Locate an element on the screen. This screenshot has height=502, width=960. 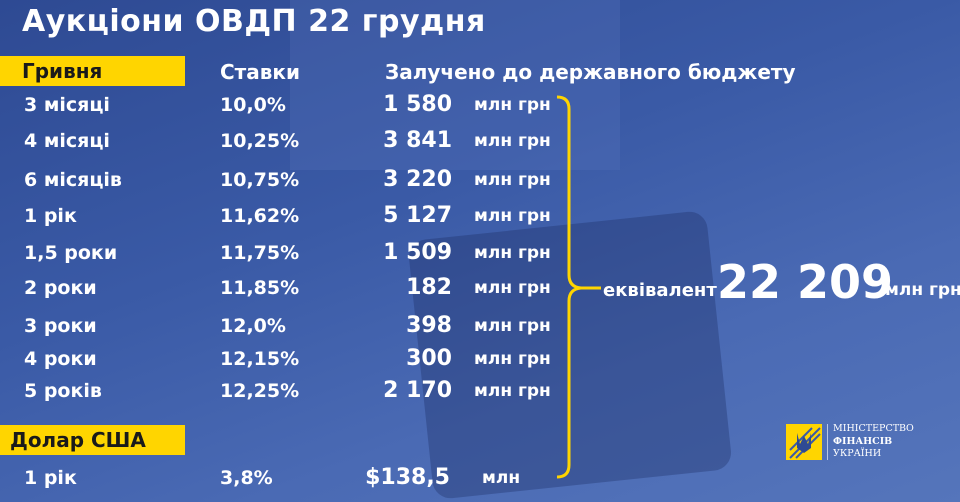
usd-section-label: Долар США is located at coordinates (92, 440).